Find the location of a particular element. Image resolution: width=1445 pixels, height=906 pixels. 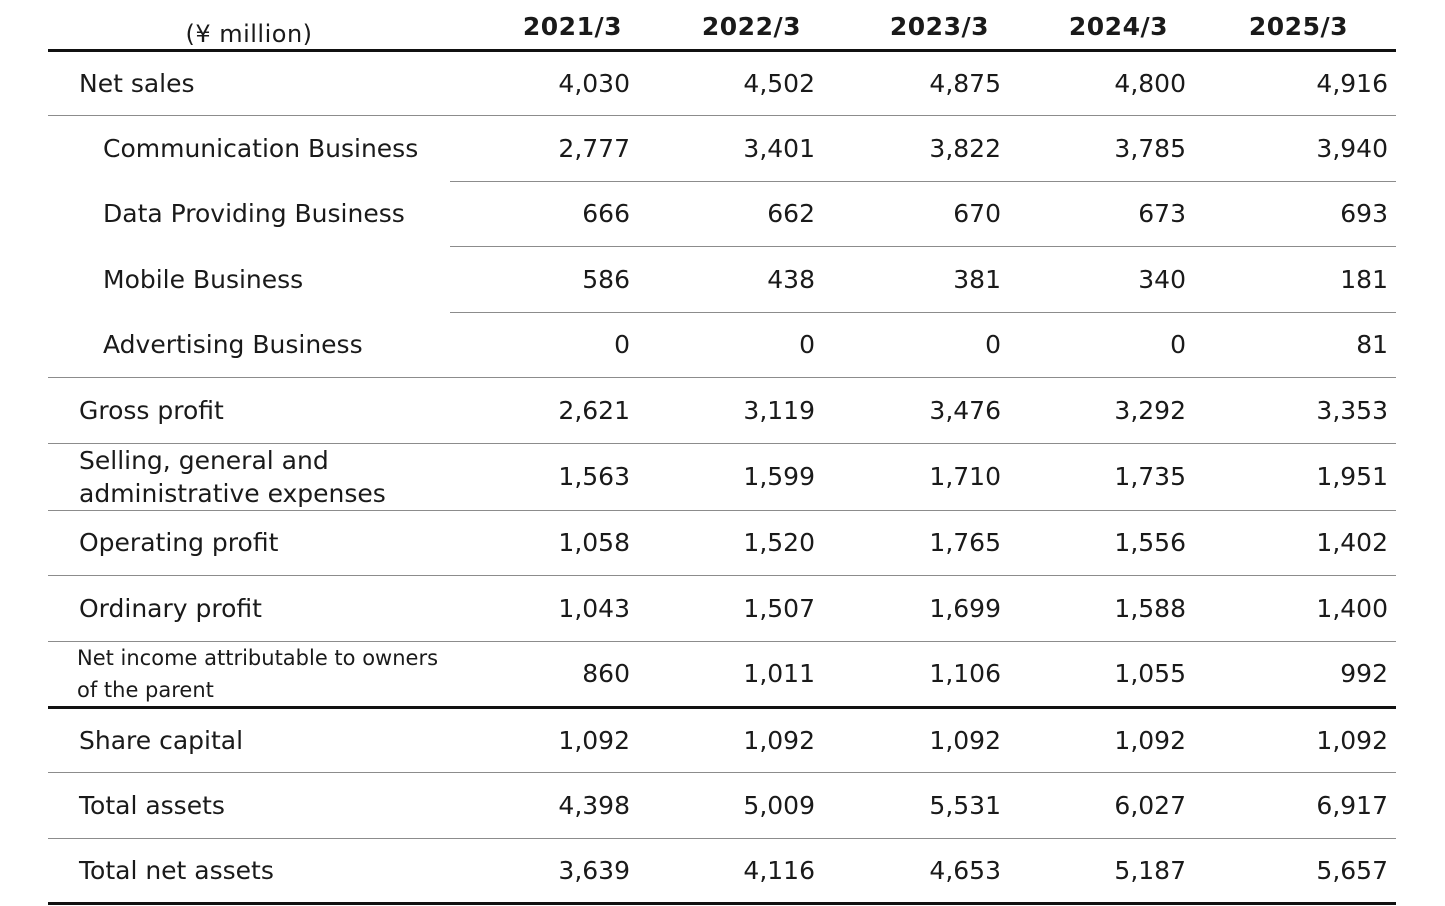

cell-value: 181 is located at coordinates (1295, 279).